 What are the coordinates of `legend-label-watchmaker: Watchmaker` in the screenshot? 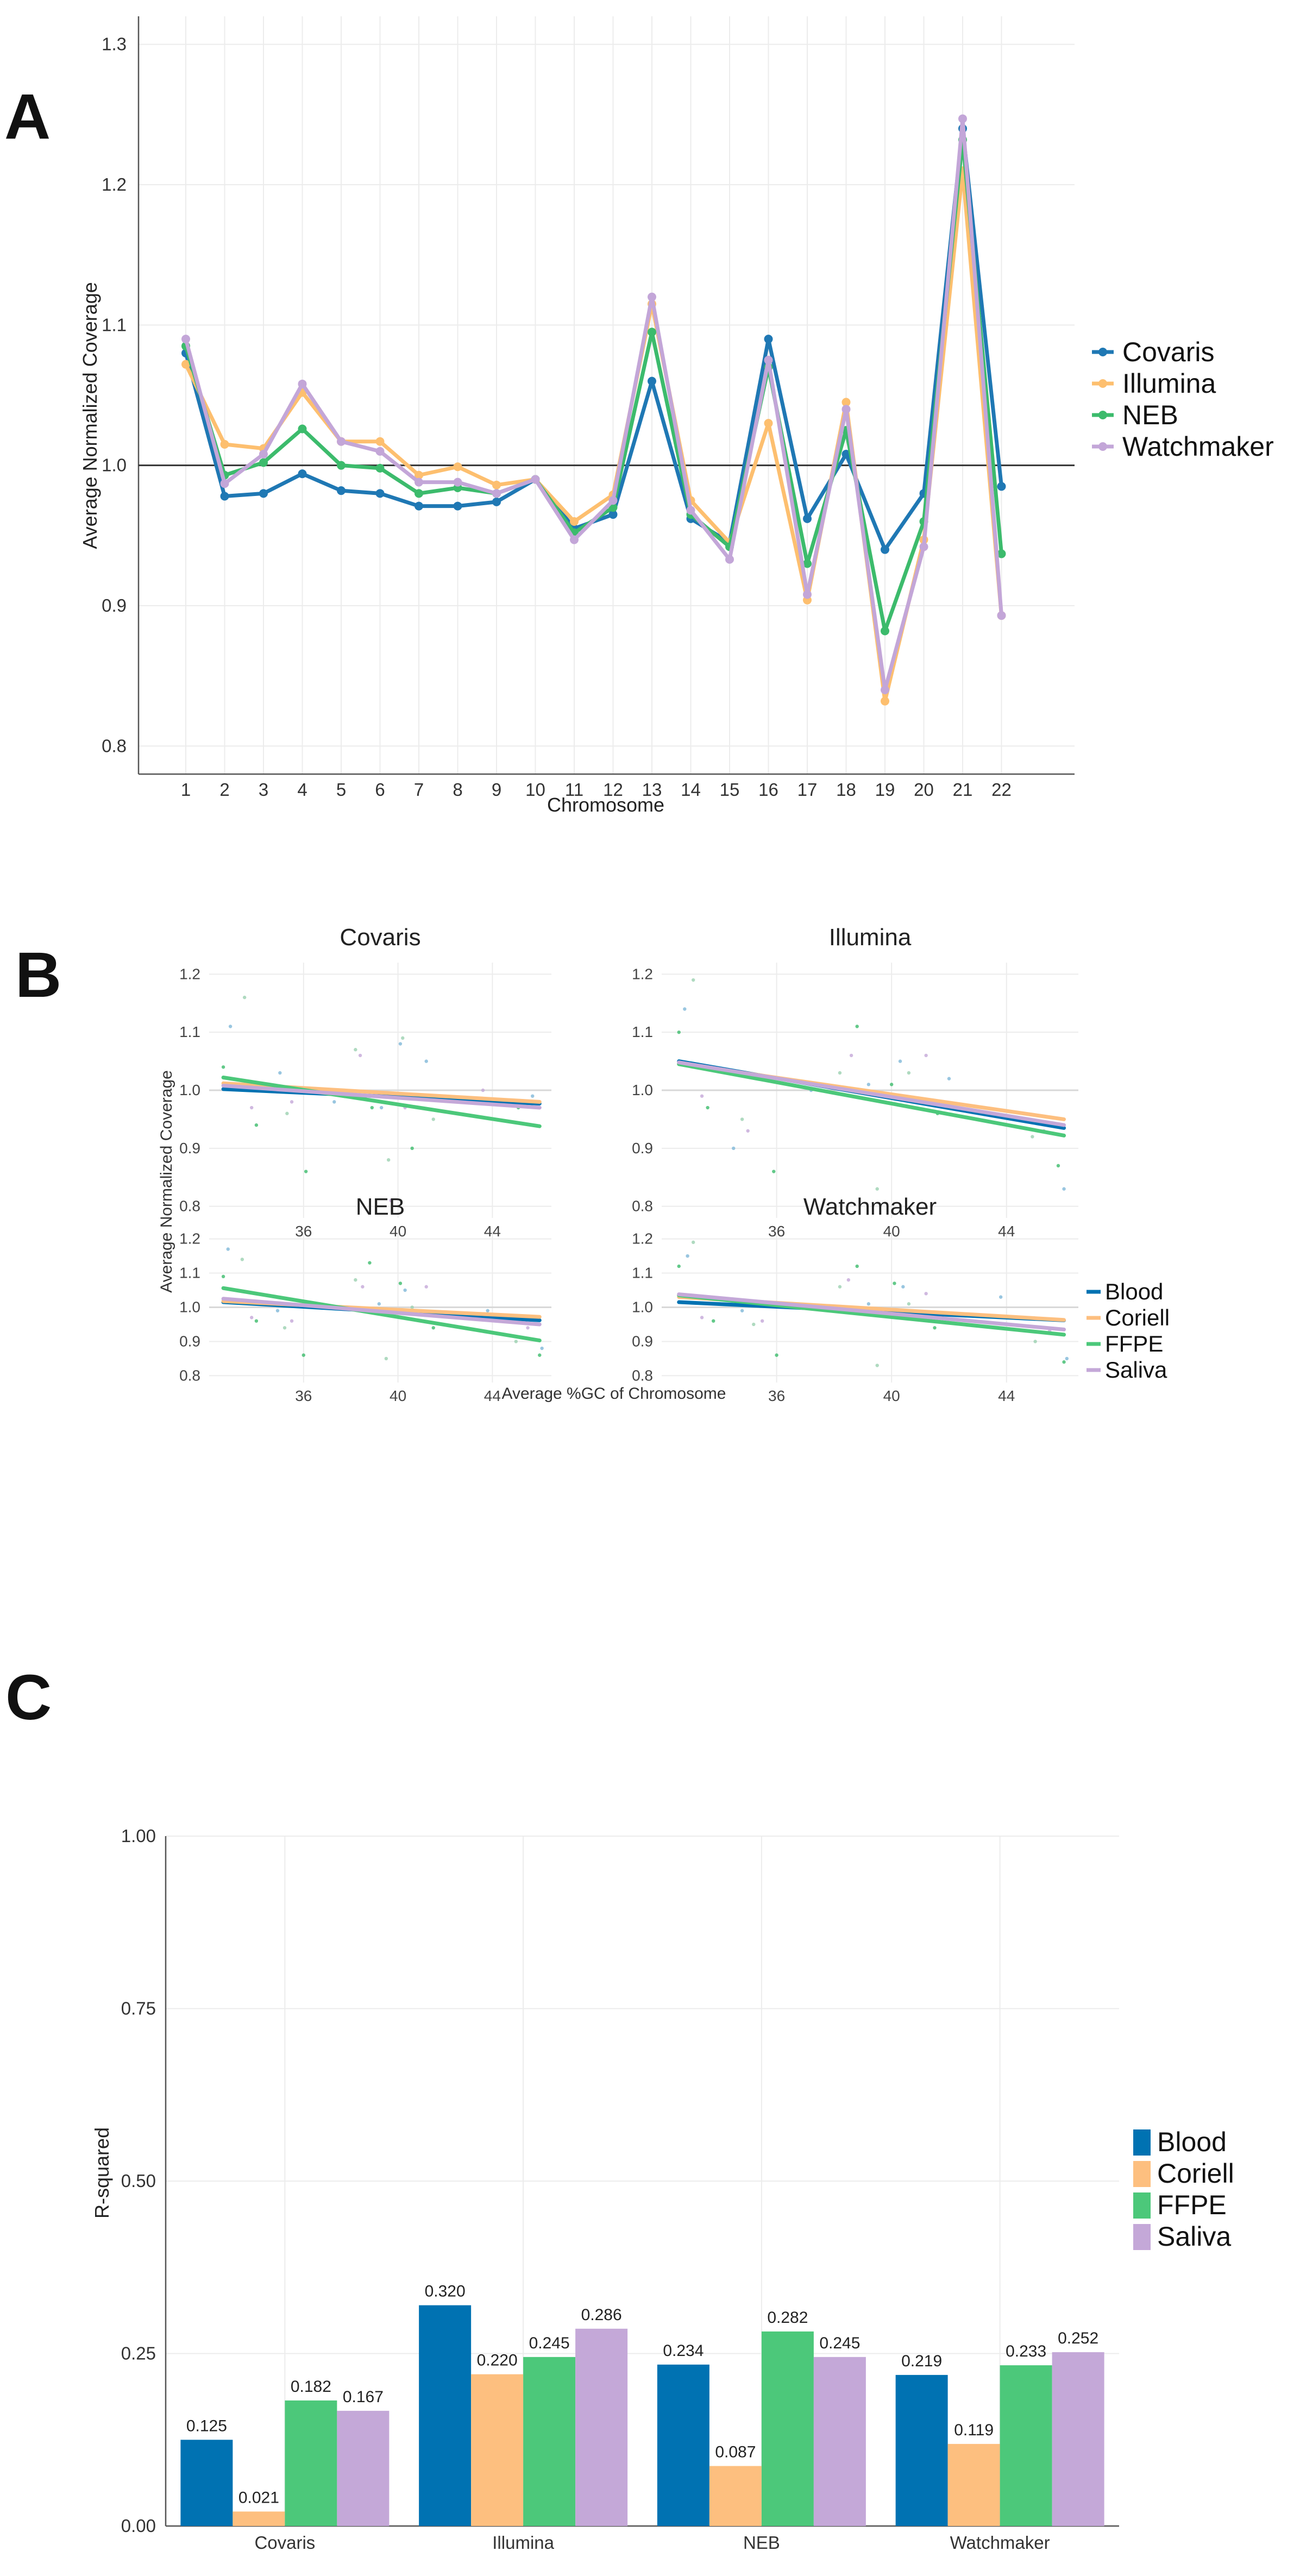 It's located at (1198, 446).